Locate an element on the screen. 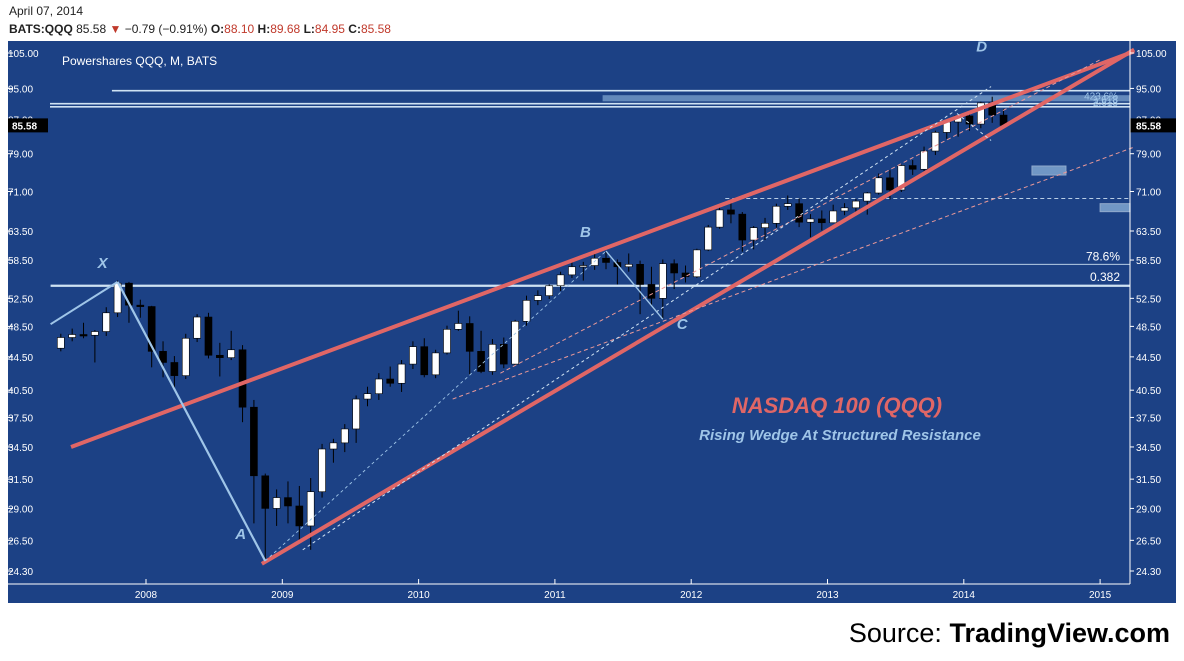 The image size is (1184, 661). x-tick-label: 2012 is located at coordinates (691, 595).